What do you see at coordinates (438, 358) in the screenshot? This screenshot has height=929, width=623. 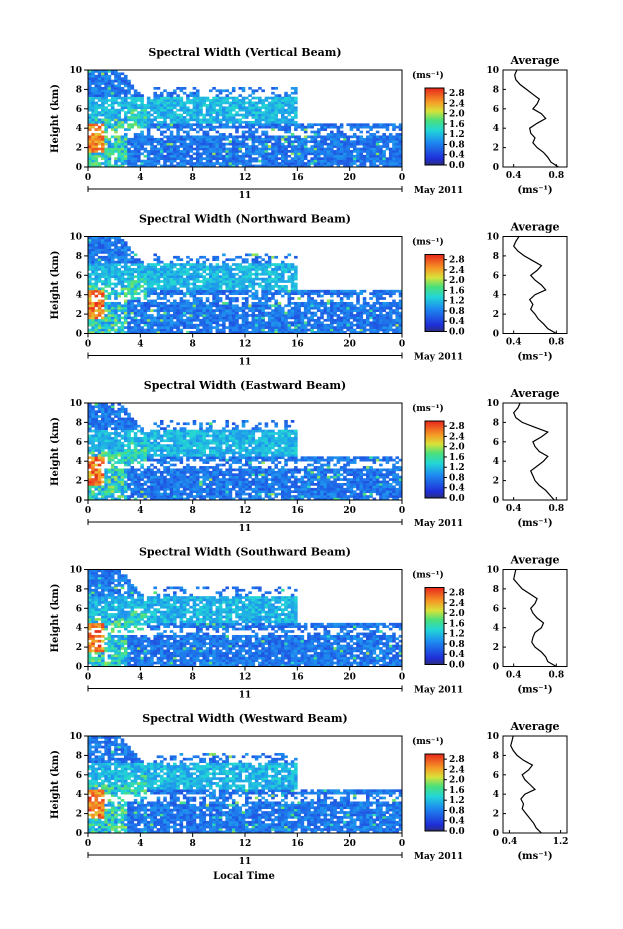 I see `date-label: May 2011` at bounding box center [438, 358].